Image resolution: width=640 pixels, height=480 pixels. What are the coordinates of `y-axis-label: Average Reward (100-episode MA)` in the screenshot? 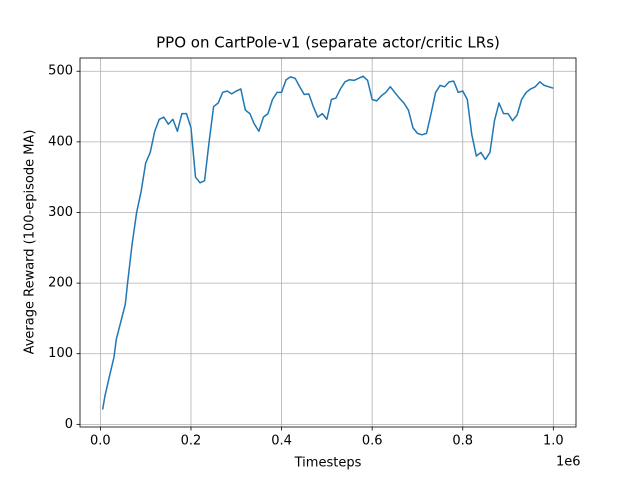 It's located at (30, 242).